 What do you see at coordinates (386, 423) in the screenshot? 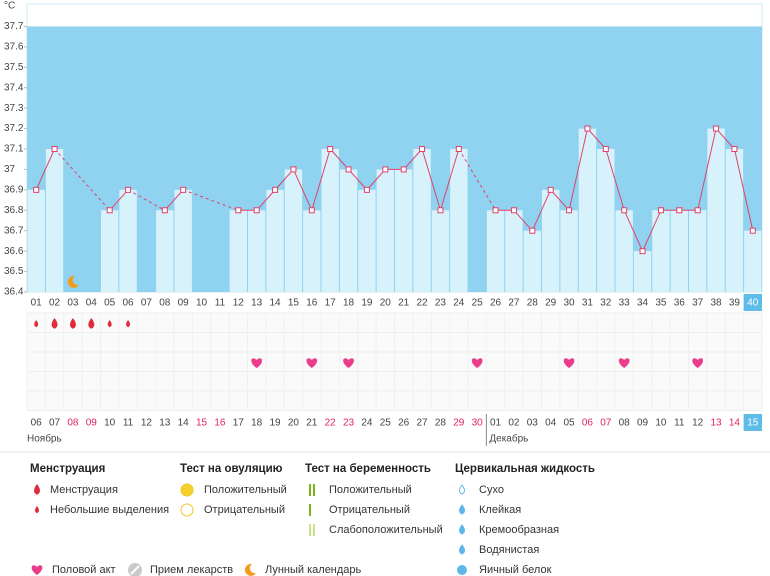
I see `date-label: 25` at bounding box center [386, 423].